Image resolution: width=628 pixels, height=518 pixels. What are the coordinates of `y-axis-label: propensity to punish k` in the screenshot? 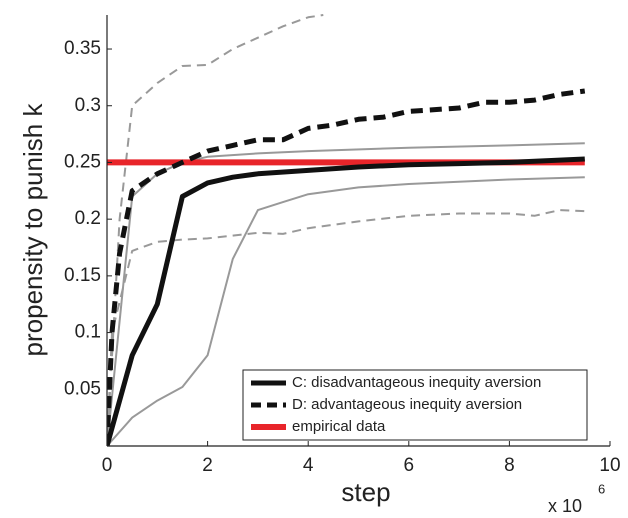 It's located at (33, 230).